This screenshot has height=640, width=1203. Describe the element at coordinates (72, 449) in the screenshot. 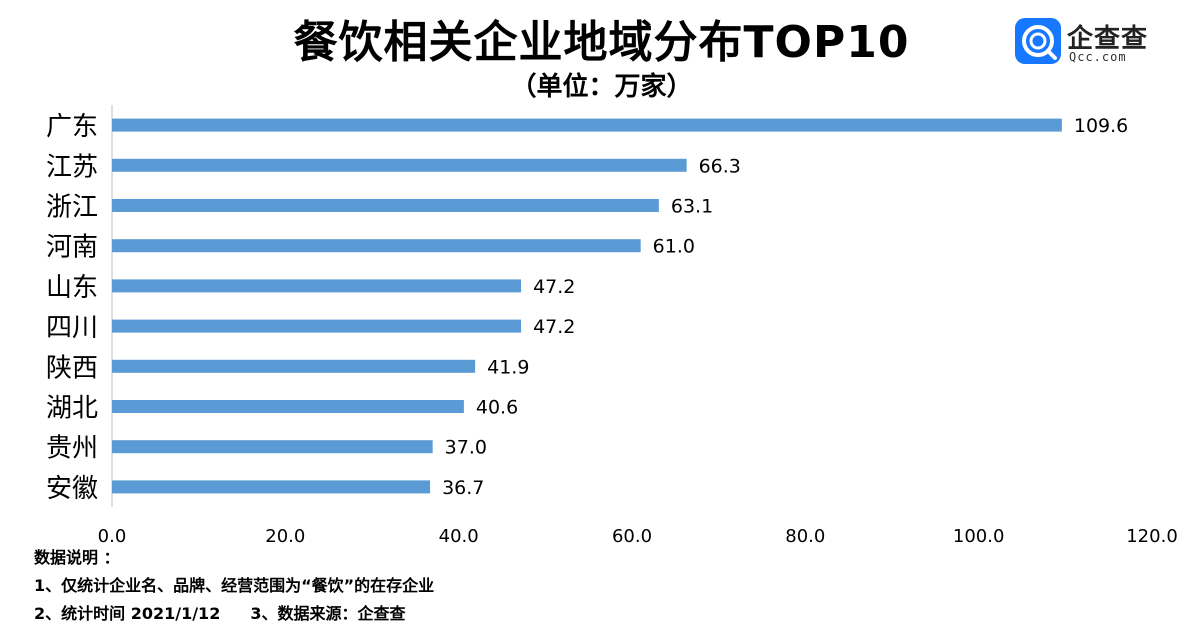

I see `category-label: 贵州` at that location.